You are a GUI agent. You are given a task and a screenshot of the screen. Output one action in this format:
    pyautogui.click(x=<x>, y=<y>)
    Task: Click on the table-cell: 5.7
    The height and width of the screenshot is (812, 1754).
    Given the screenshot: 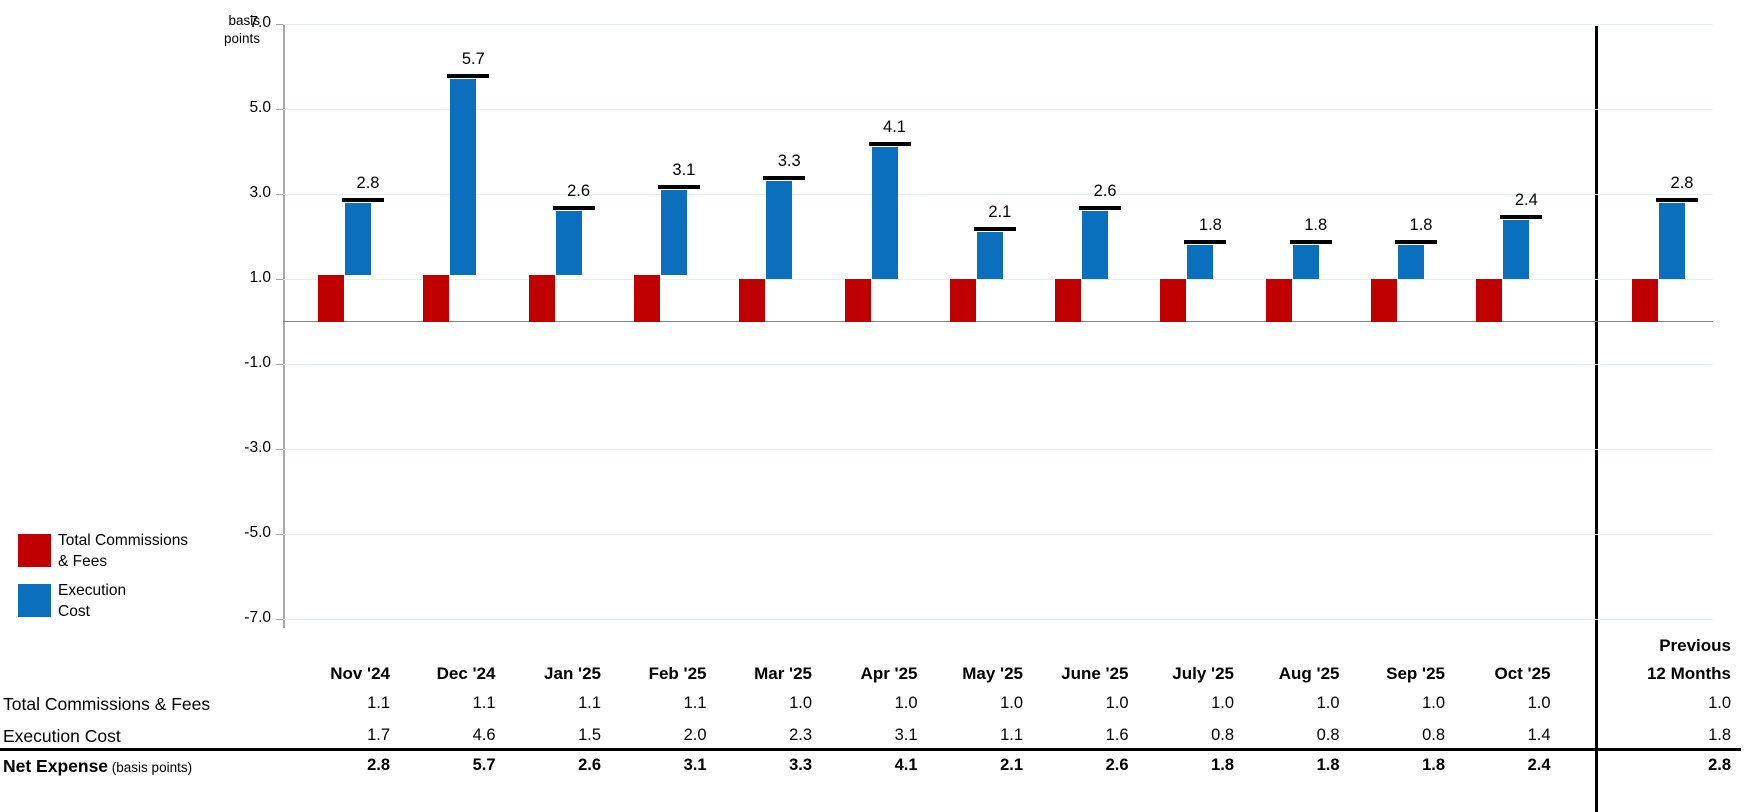 What is the action you would take?
    pyautogui.click(x=484, y=765)
    